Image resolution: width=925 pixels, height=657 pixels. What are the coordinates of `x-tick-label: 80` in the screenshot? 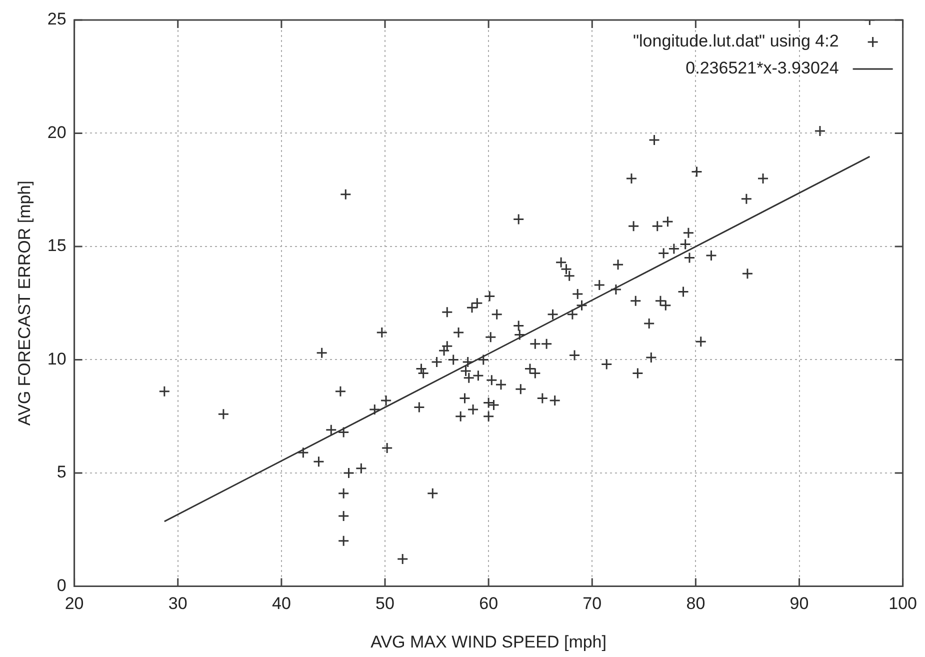 It's located at (696, 604).